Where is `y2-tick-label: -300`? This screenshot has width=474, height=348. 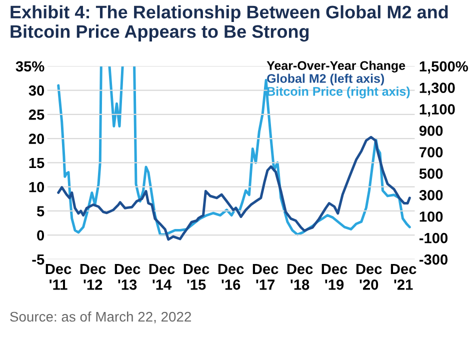
y2-tick-label: -300 is located at coordinates (433, 259).